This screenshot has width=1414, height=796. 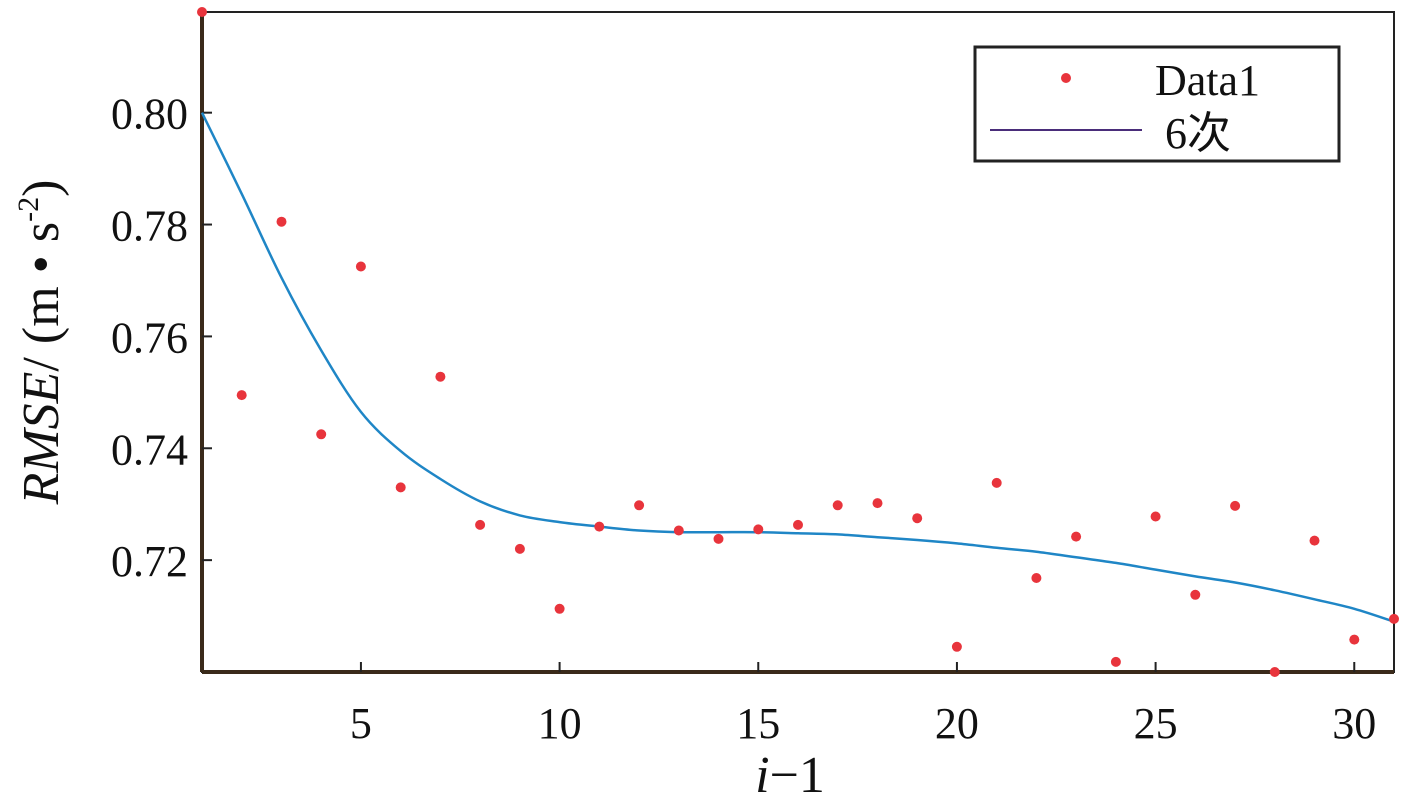 I want to click on y-tick-label: 0.74, so click(x=149, y=449).